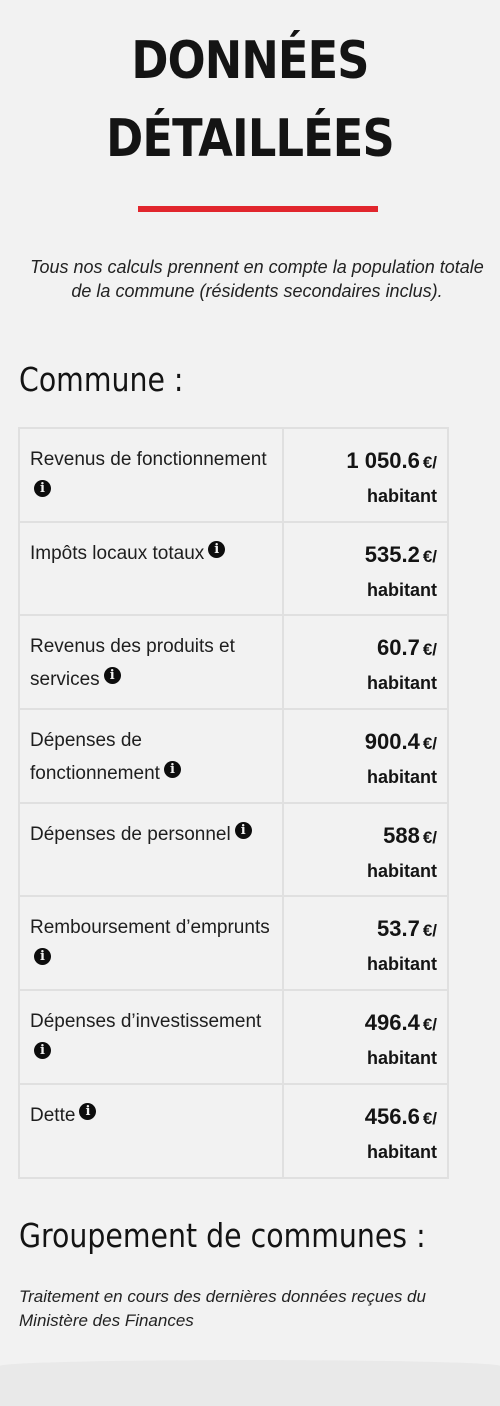 This screenshot has height=1406, width=500. What do you see at coordinates (365, 1037) in the screenshot?
I see `row-value-cell: 496.4 €/ habitant` at bounding box center [365, 1037].